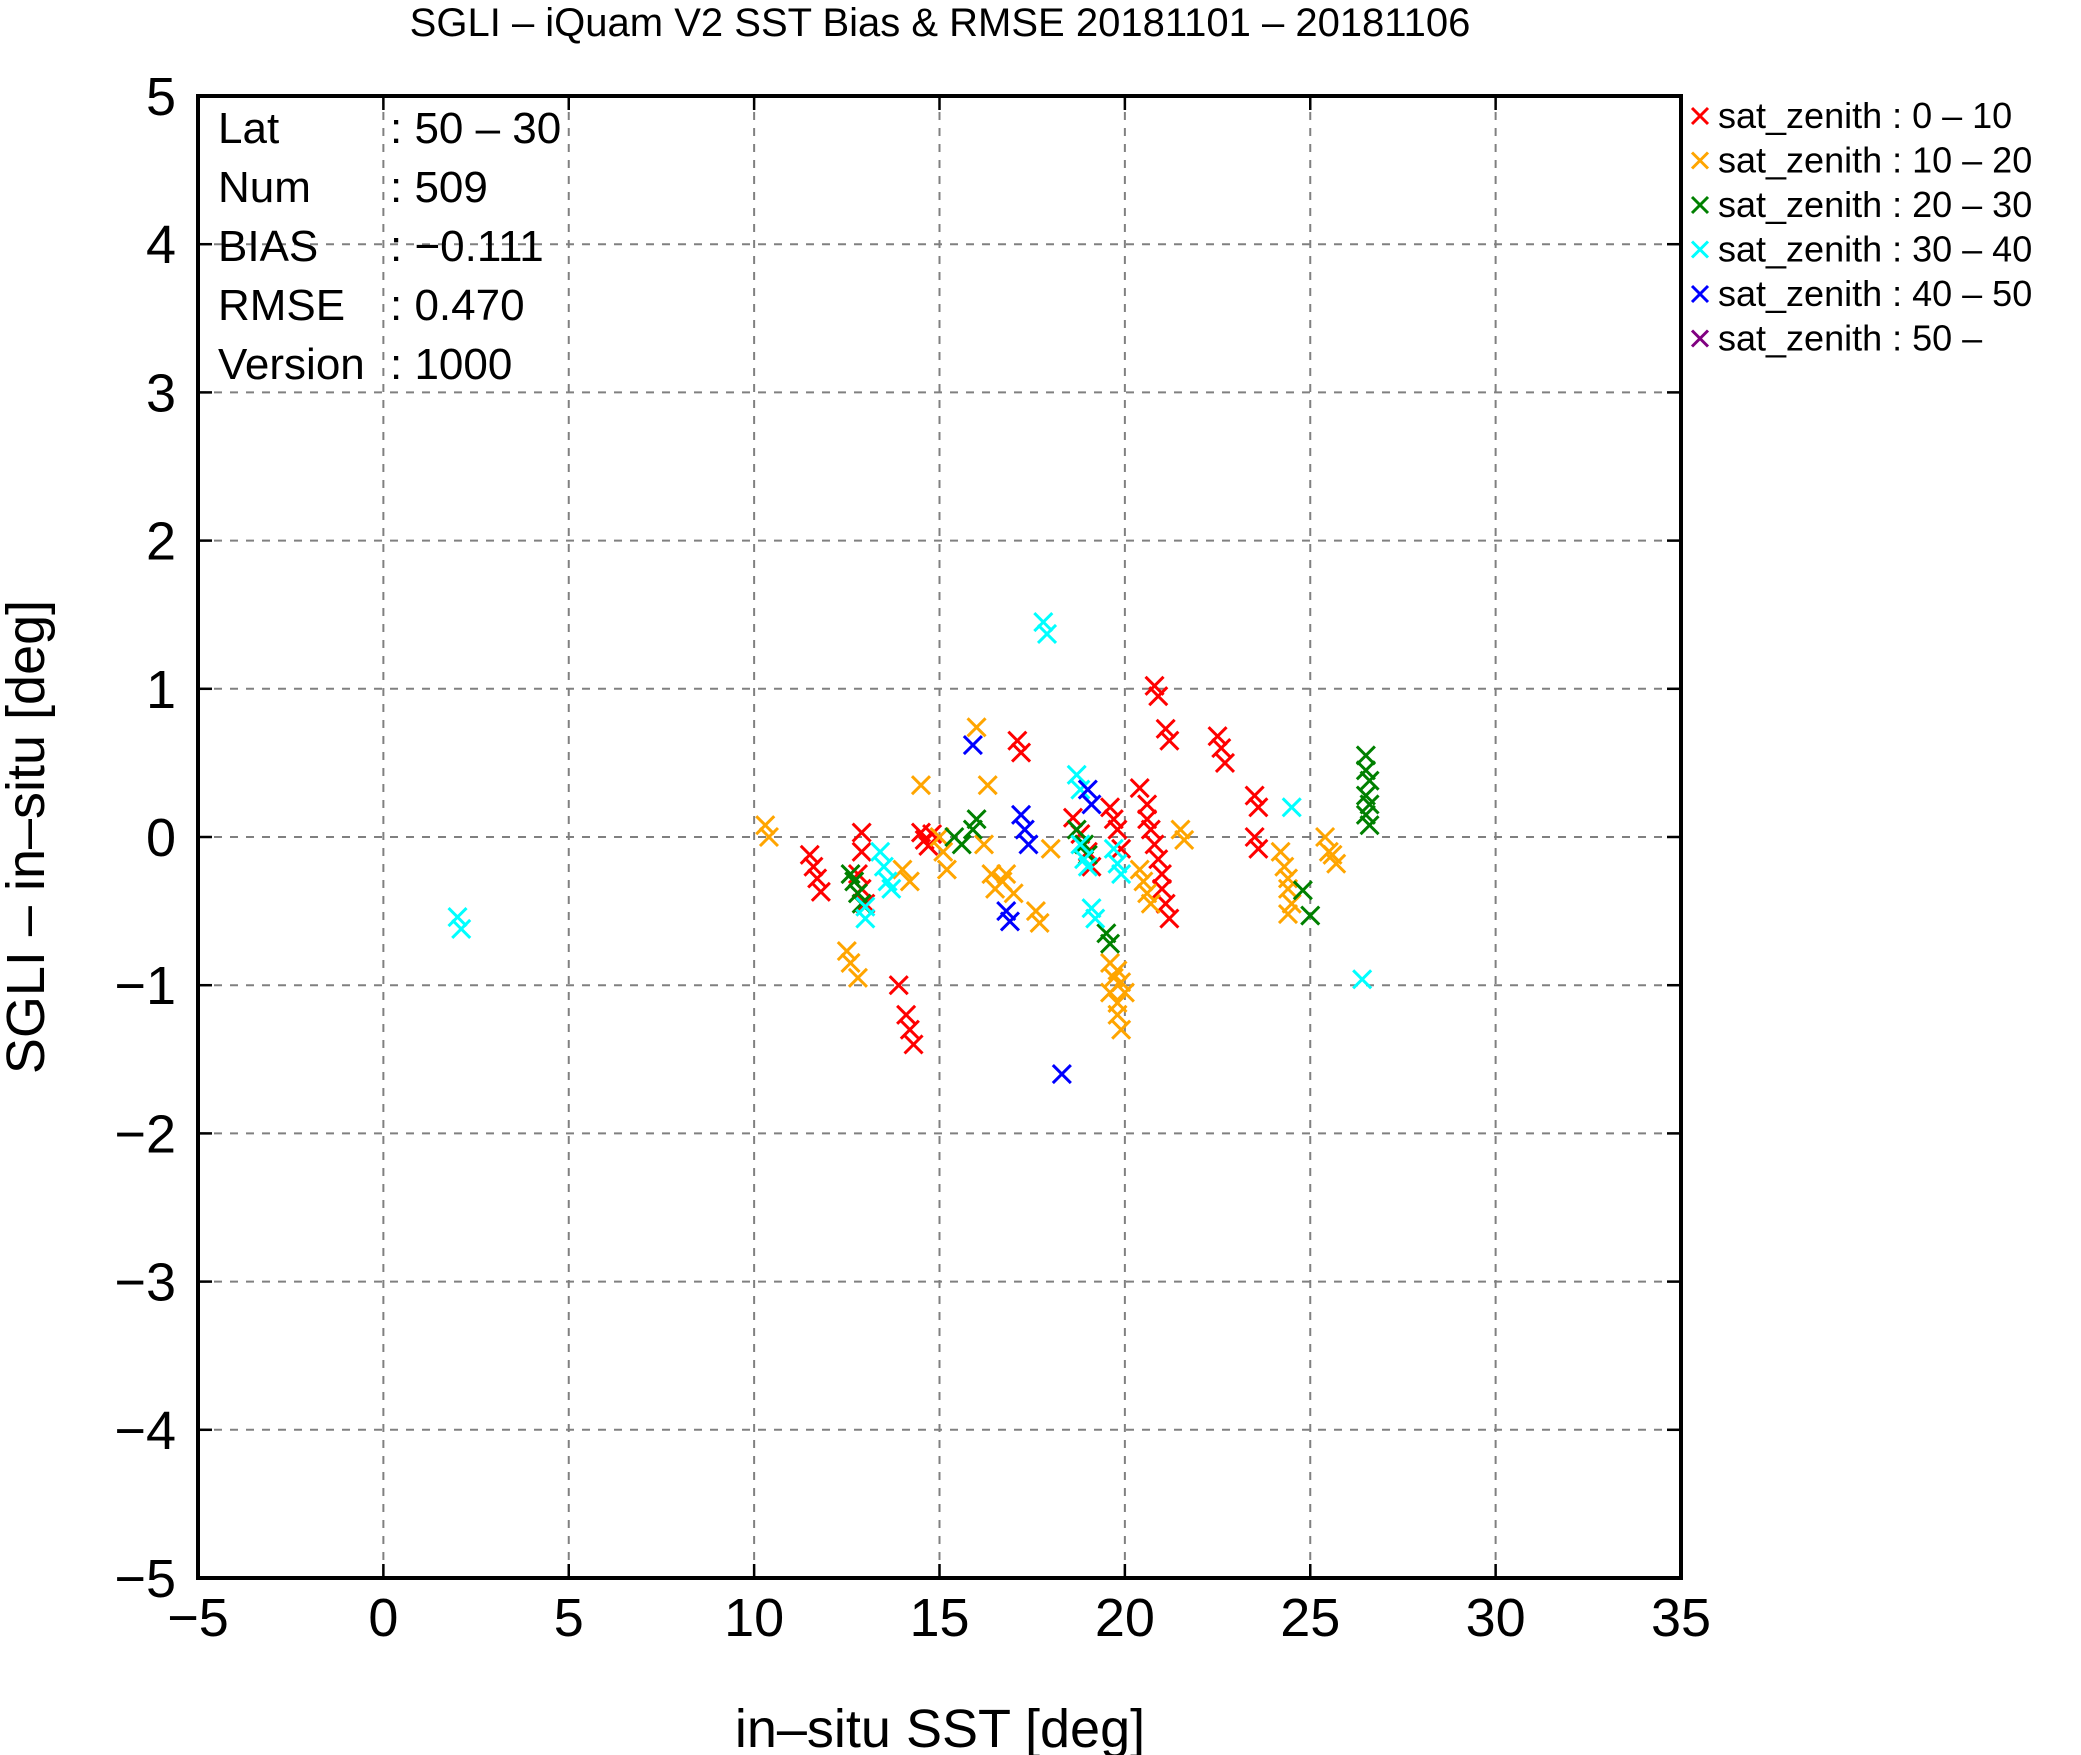 The image size is (2081, 1755). What do you see at coordinates (281, 305) in the screenshot?
I see `stats-label: RMSE` at bounding box center [281, 305].